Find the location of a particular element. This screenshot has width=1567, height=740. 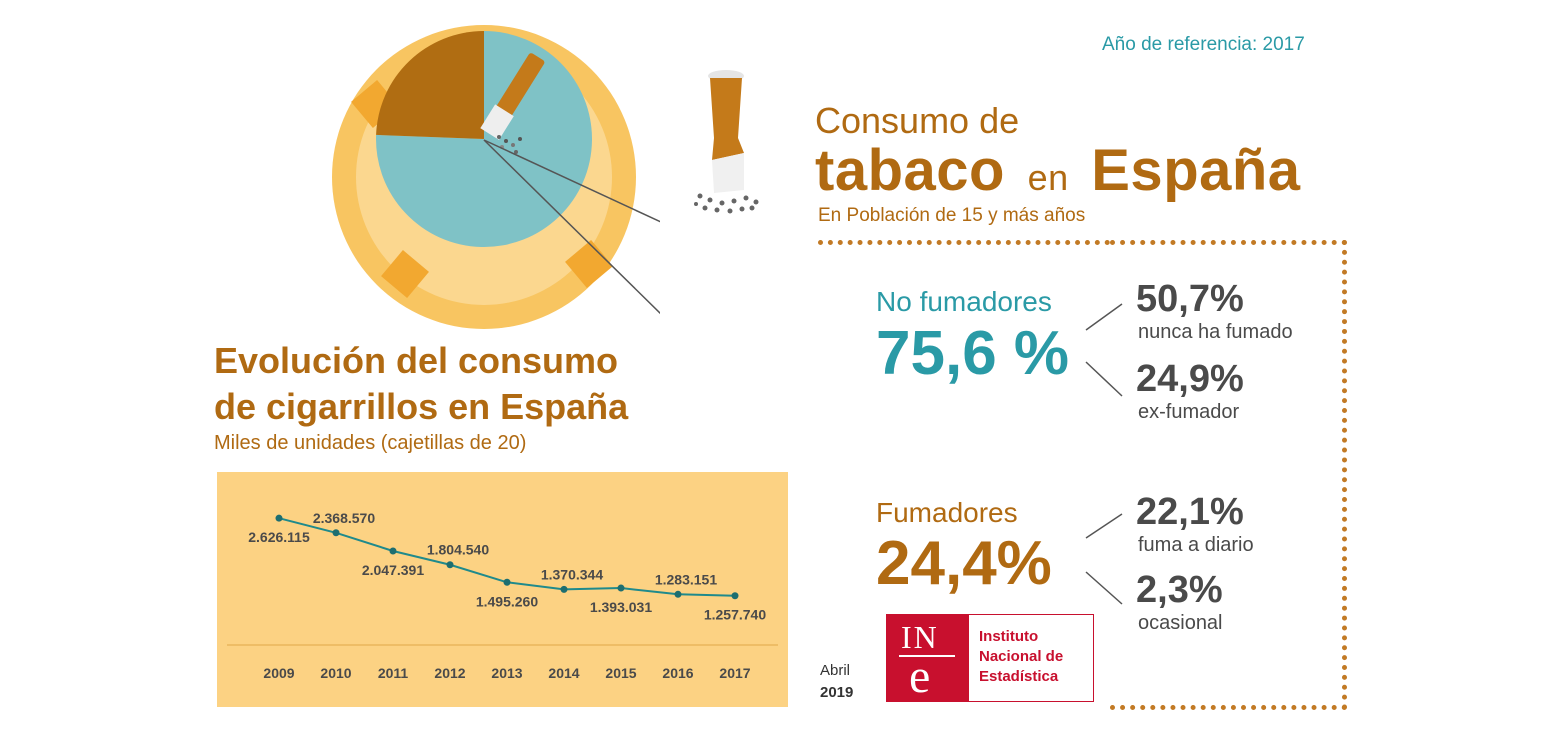

cigarette-butt-icon is located at coordinates (726, 142).